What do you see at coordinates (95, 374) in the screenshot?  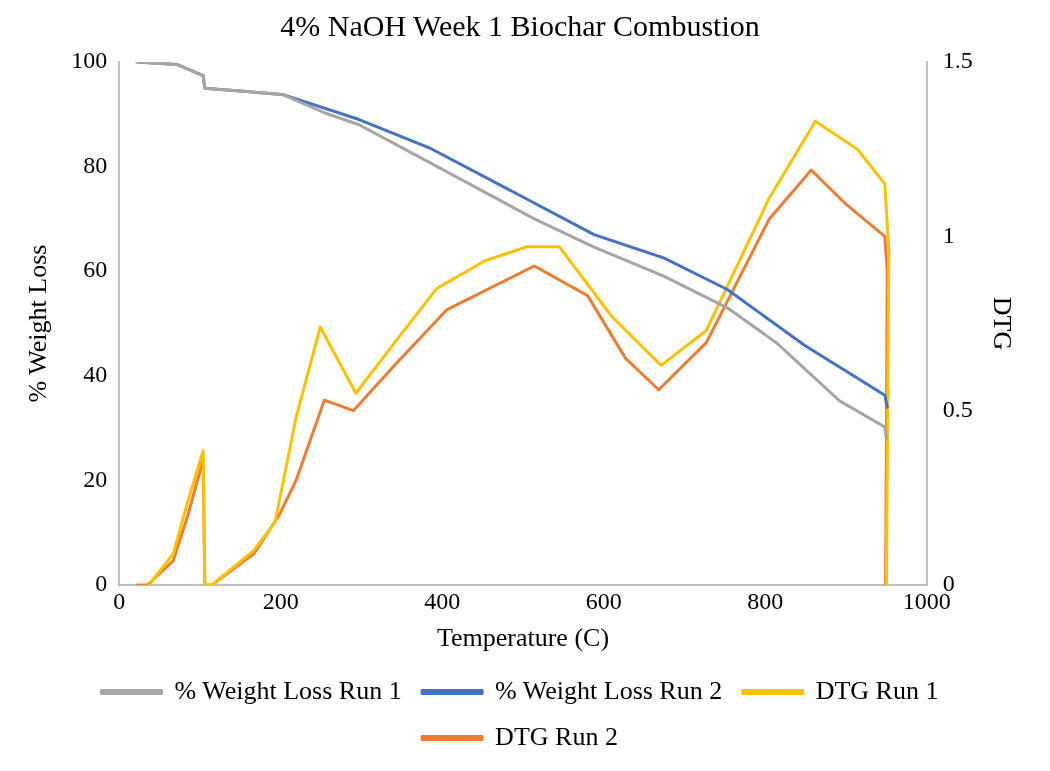 I see `y-tick-label: 40` at bounding box center [95, 374].